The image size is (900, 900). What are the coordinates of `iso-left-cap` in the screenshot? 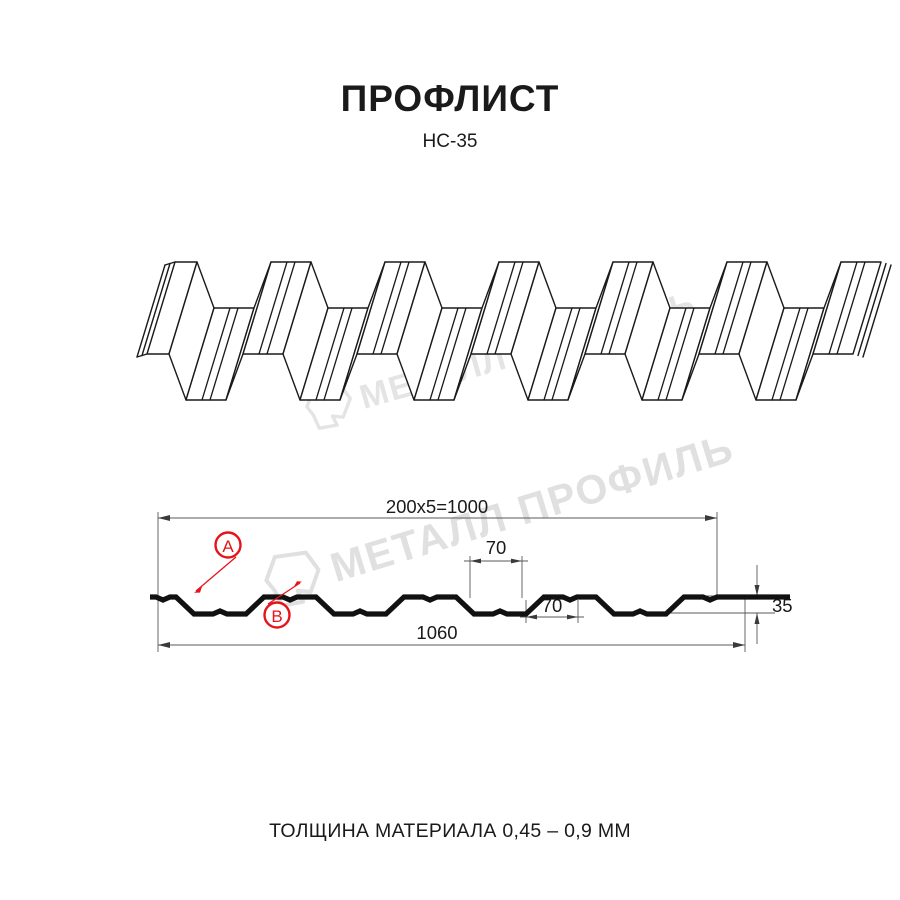 It's located at (156, 309).